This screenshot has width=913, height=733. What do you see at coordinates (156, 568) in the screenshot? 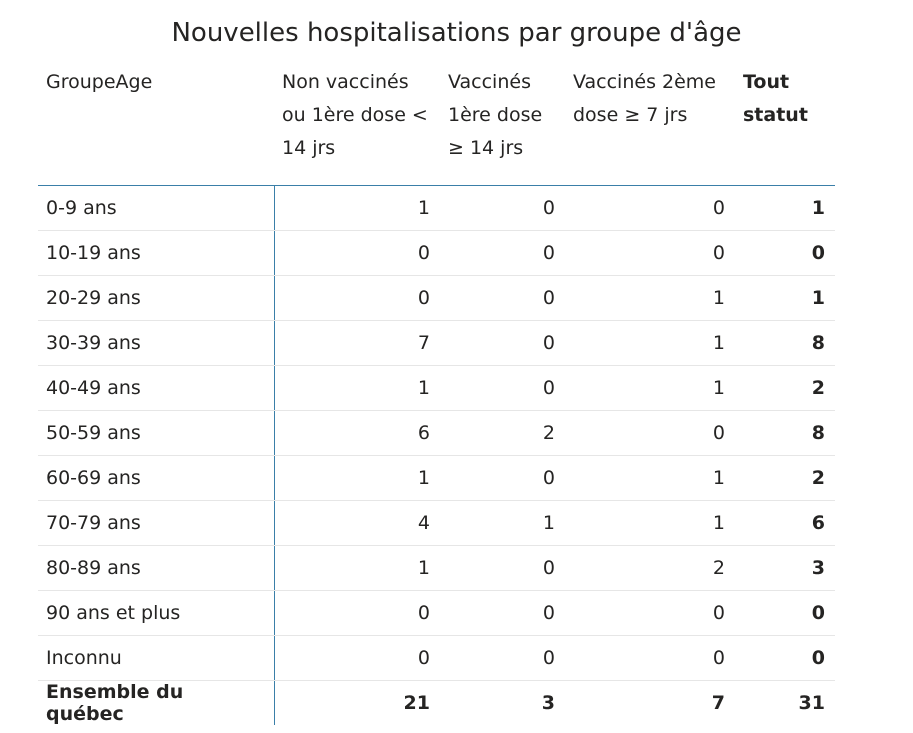
I see `row-label: 80-89 ans` at bounding box center [156, 568].